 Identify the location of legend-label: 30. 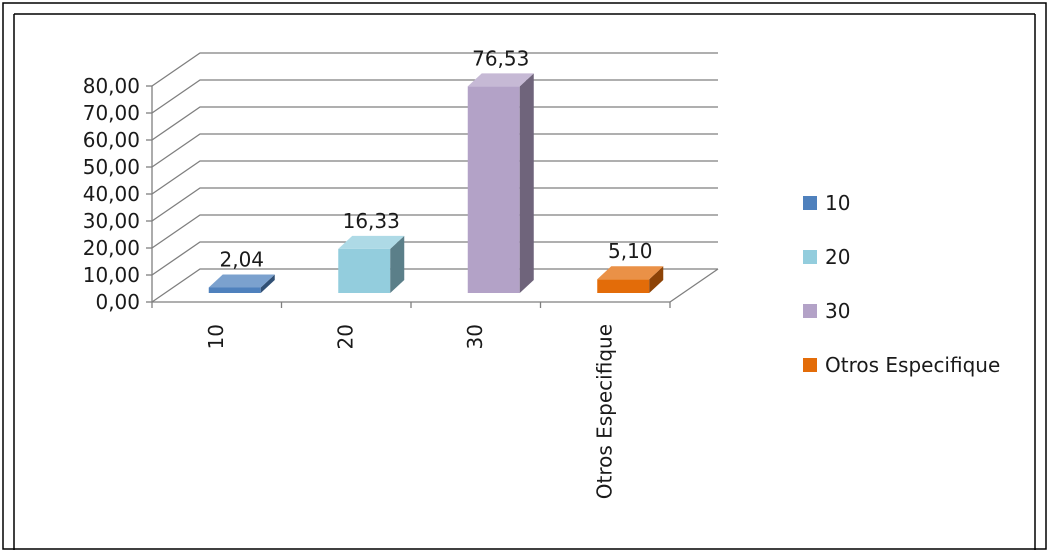
(837, 311).